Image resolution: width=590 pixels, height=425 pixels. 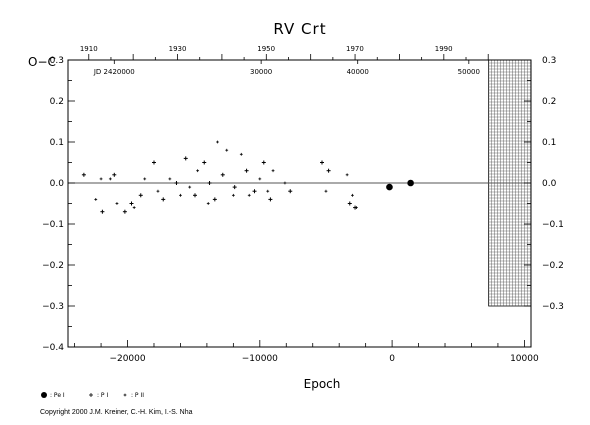 What do you see at coordinates (553, 266) in the screenshot?
I see `y-tick-label-right: −0.2` at bounding box center [553, 266].